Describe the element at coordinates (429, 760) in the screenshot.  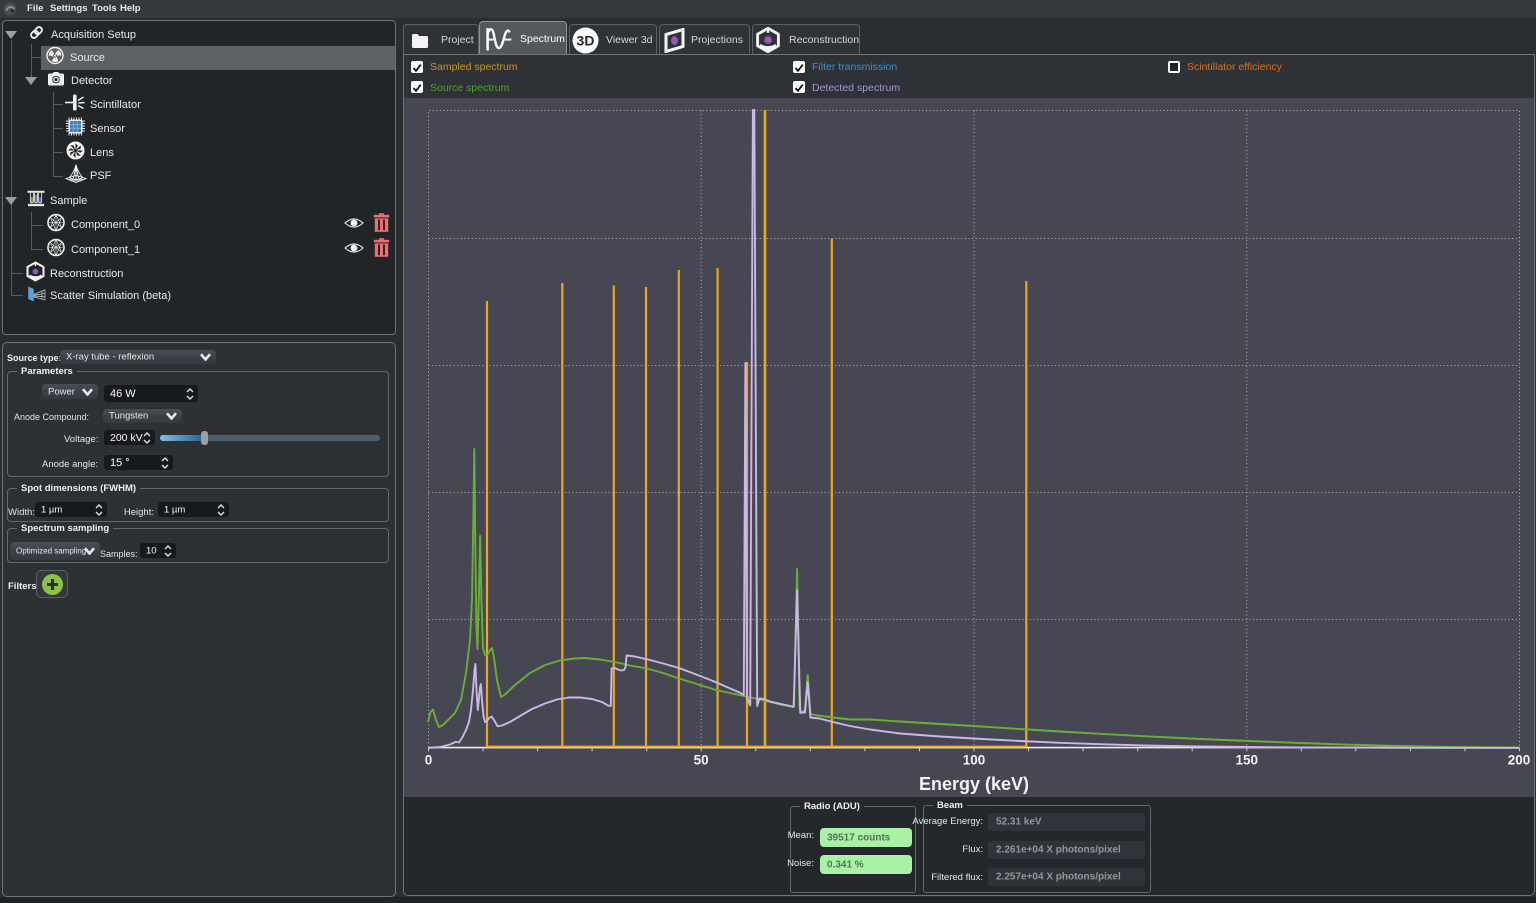
I see `svg-text: 0` at that location.